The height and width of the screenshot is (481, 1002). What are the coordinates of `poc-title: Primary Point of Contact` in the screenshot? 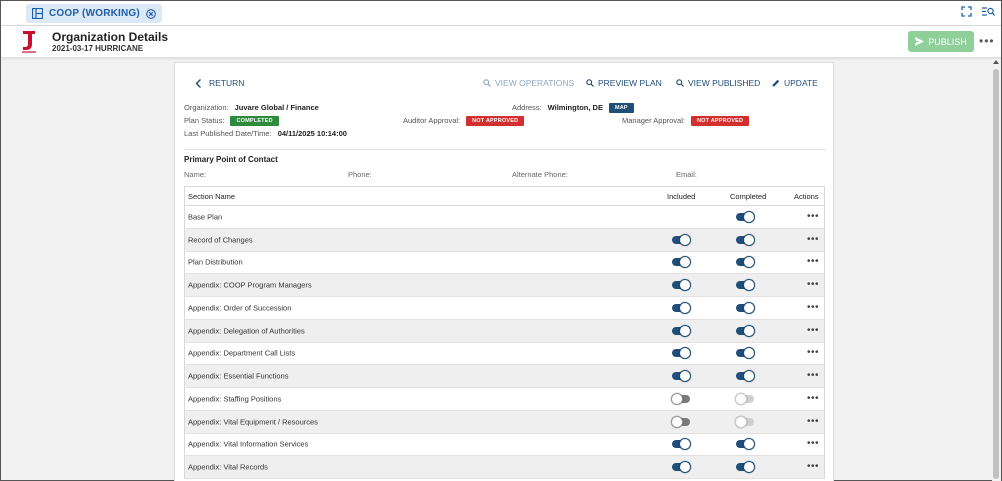 It's located at (231, 159).